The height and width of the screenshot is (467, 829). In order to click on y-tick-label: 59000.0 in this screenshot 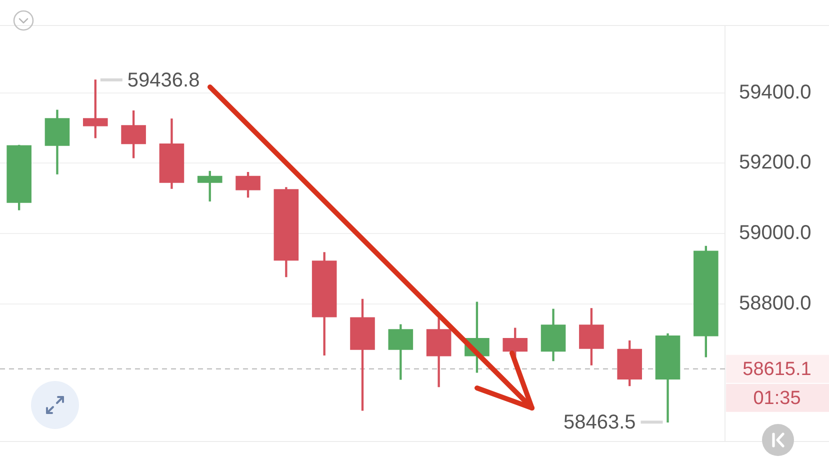, I will do `click(775, 233)`.